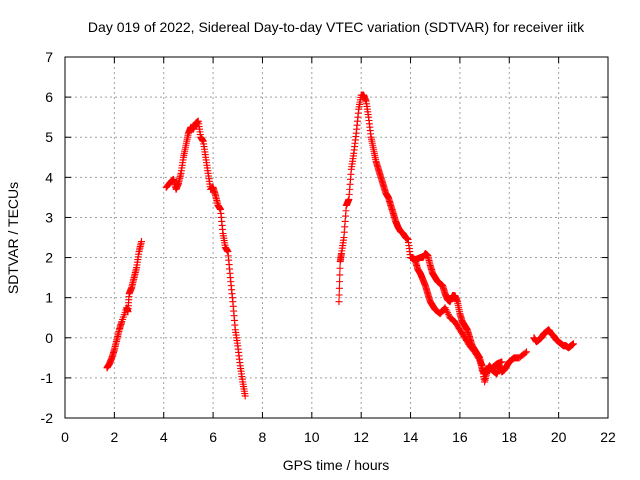 Image resolution: width=640 pixels, height=480 pixels. What do you see at coordinates (411, 437) in the screenshot?
I see `x-tick-label: 14` at bounding box center [411, 437].